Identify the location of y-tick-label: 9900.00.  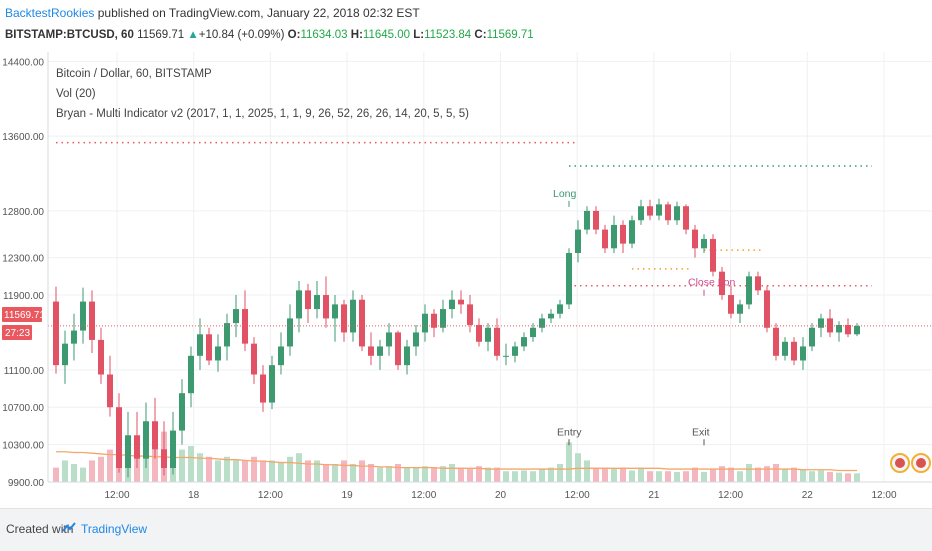
(26, 483).